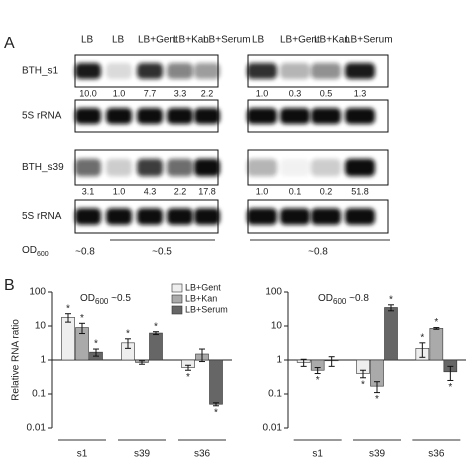 The height and width of the screenshot is (461, 474). I want to click on od-group: ~0.8, so click(318, 252).